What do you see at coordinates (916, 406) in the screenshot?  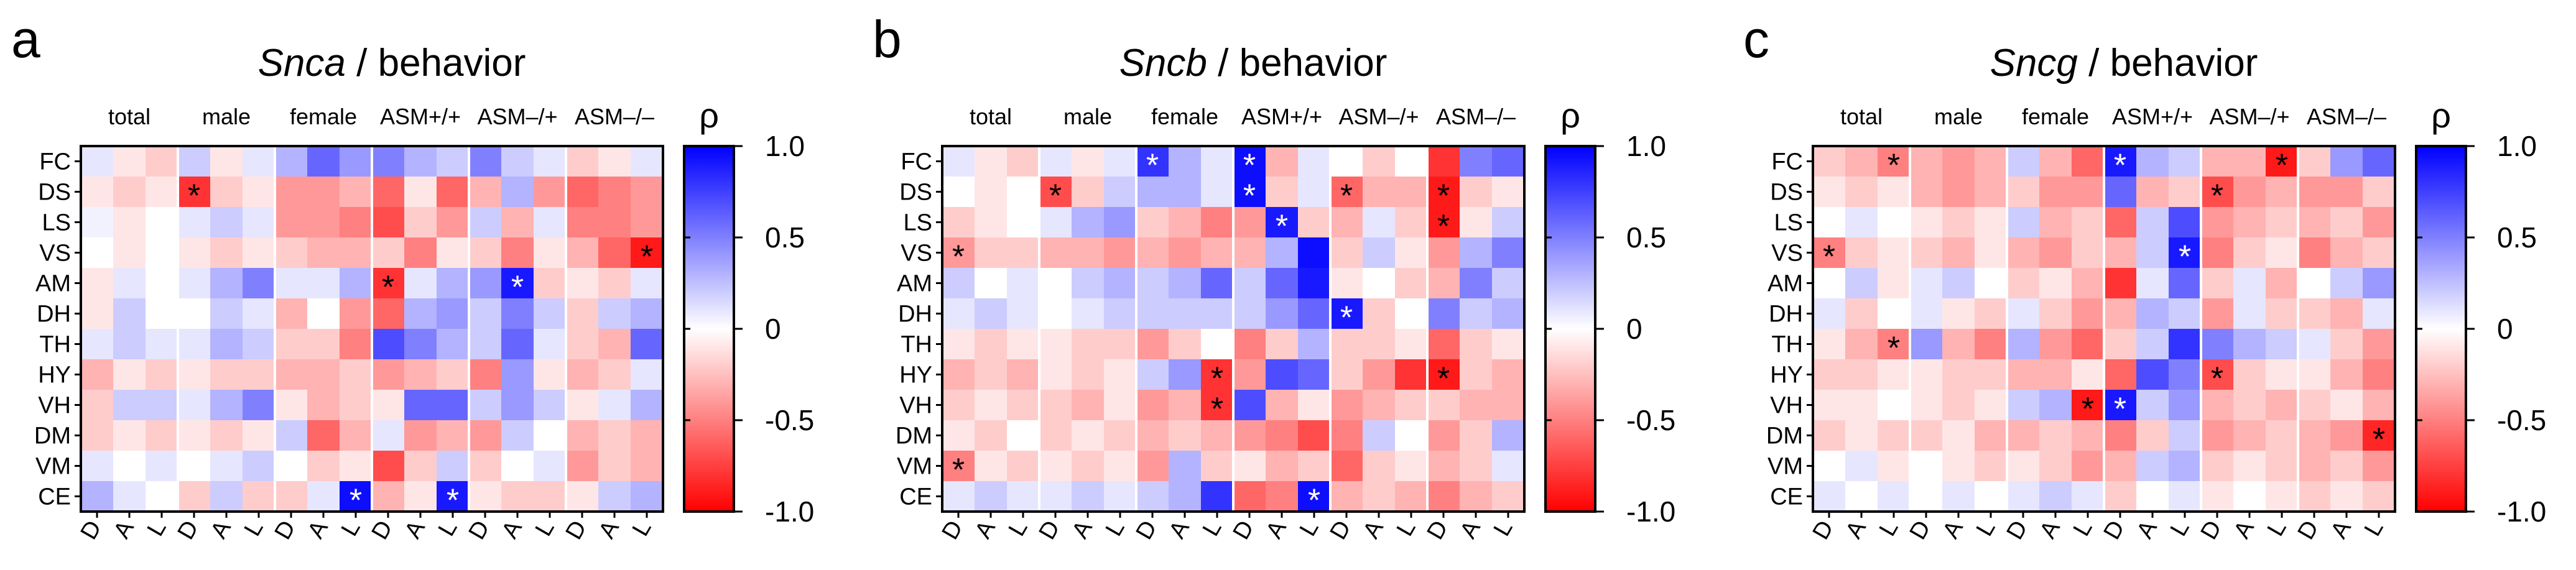 I see `row-label: VH` at bounding box center [916, 406].